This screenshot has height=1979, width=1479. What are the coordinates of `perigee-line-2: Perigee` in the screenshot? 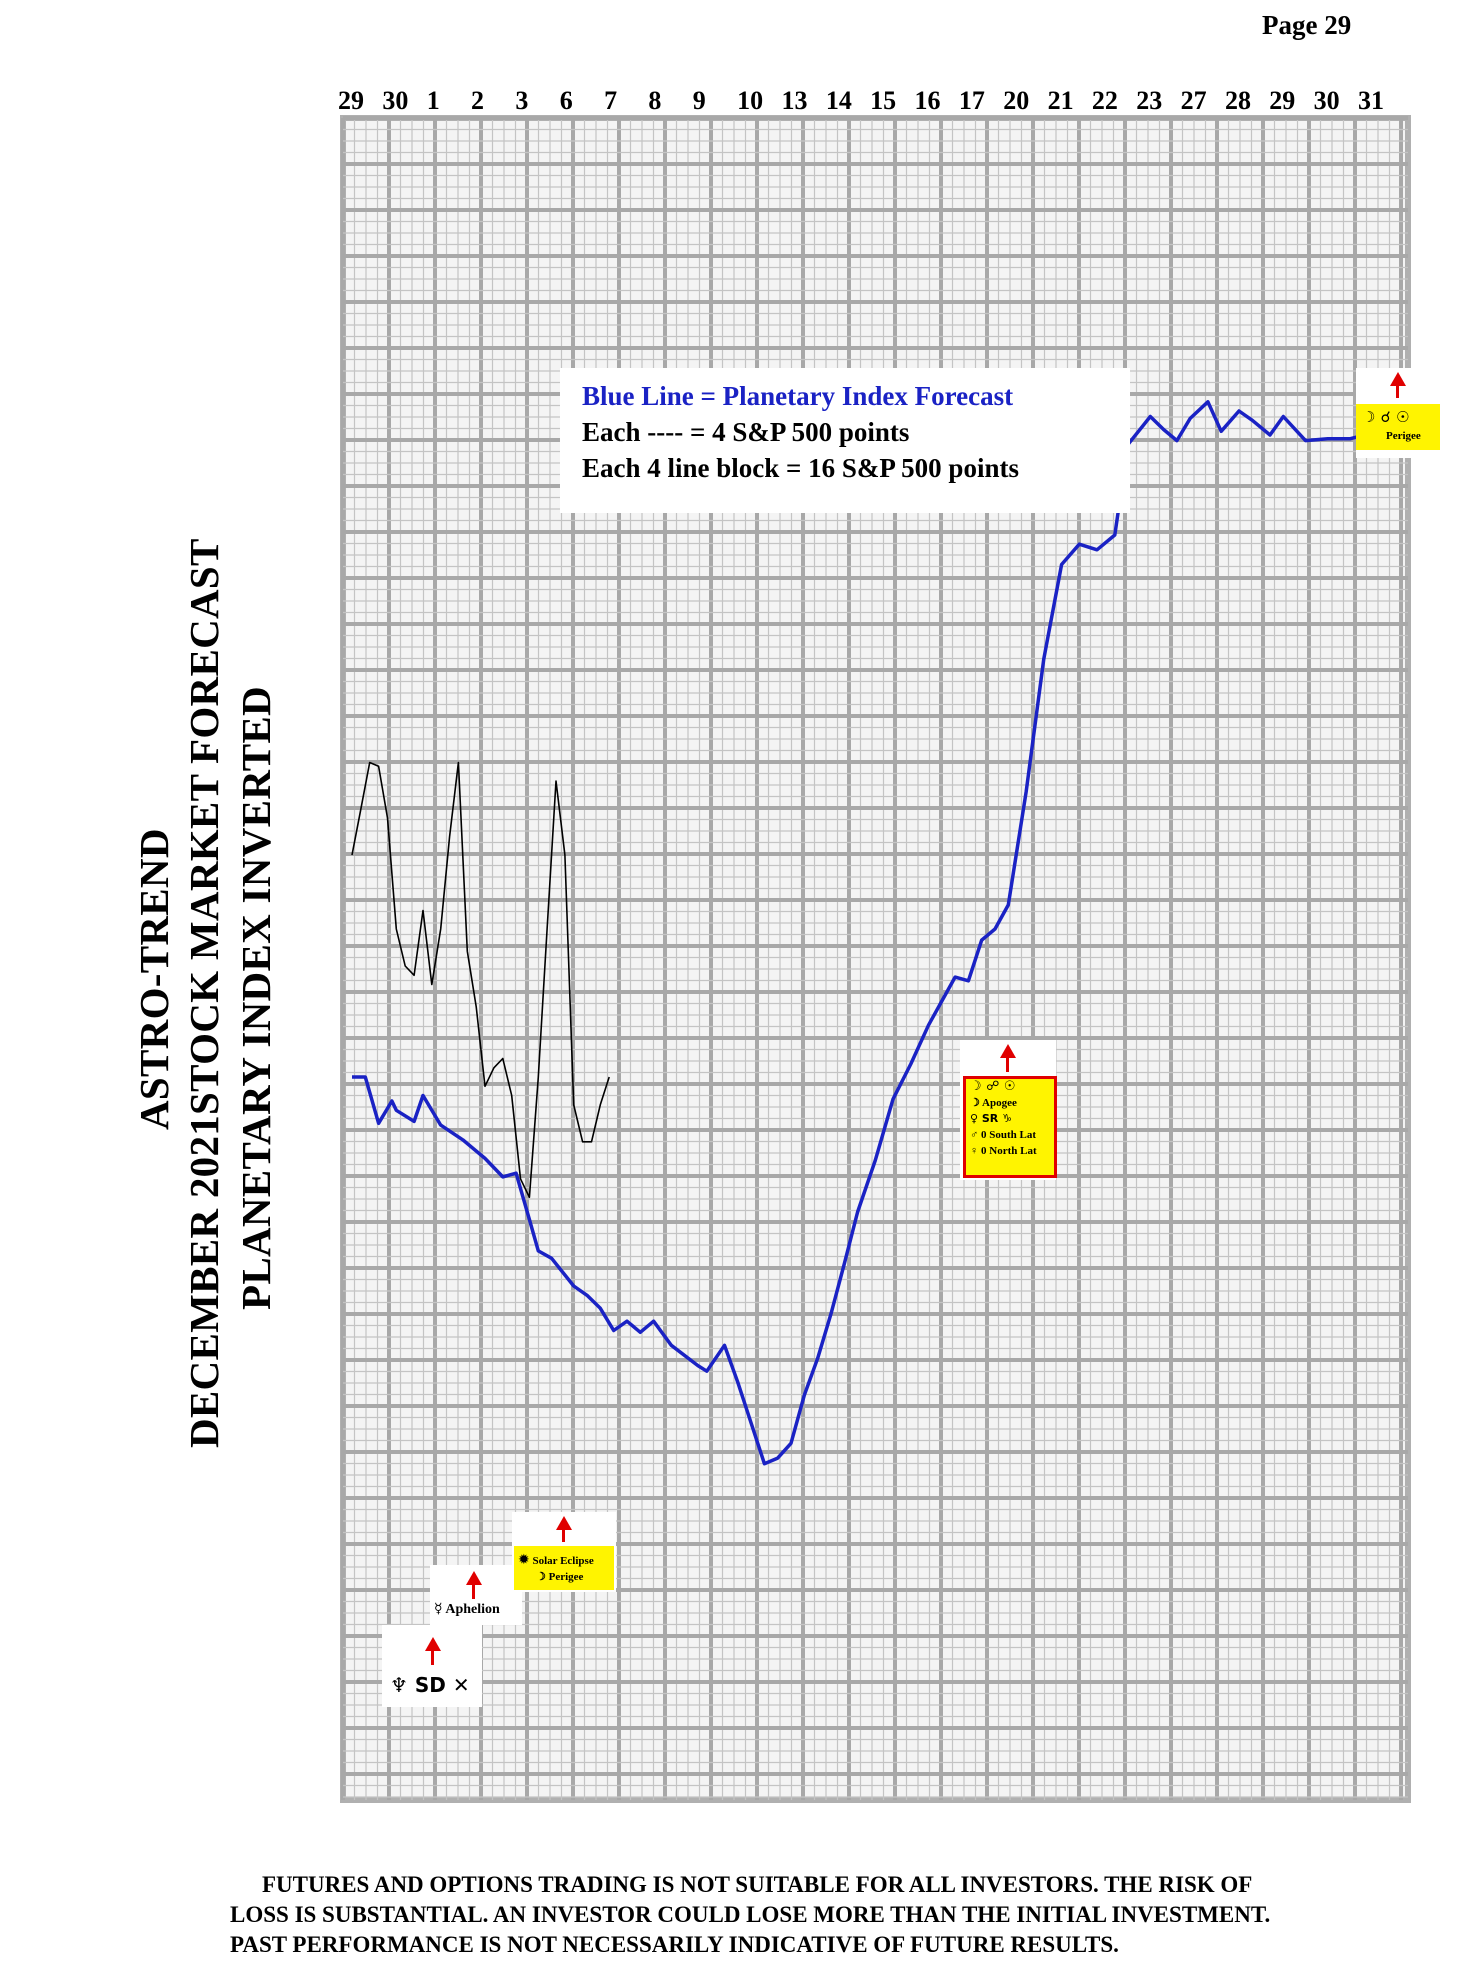 It's located at (1403, 436).